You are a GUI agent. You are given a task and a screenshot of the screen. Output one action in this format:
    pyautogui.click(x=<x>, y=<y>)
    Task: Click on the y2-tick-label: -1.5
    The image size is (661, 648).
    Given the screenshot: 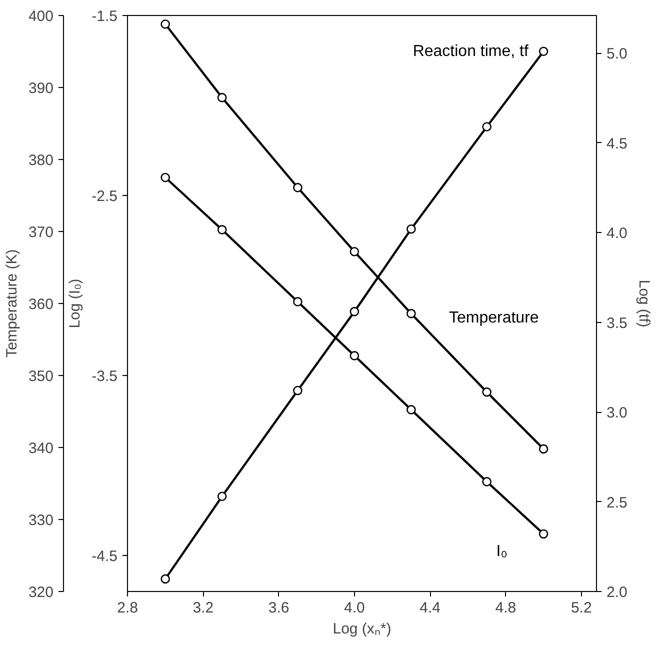 What is the action you would take?
    pyautogui.click(x=105, y=16)
    